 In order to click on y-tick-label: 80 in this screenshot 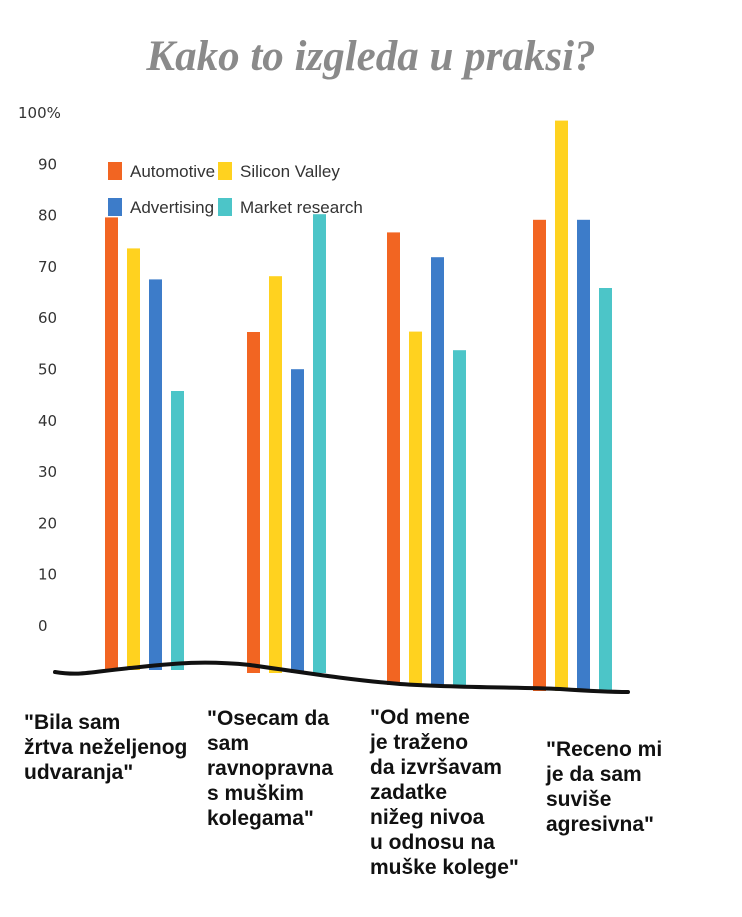, I will do `click(47, 216)`.